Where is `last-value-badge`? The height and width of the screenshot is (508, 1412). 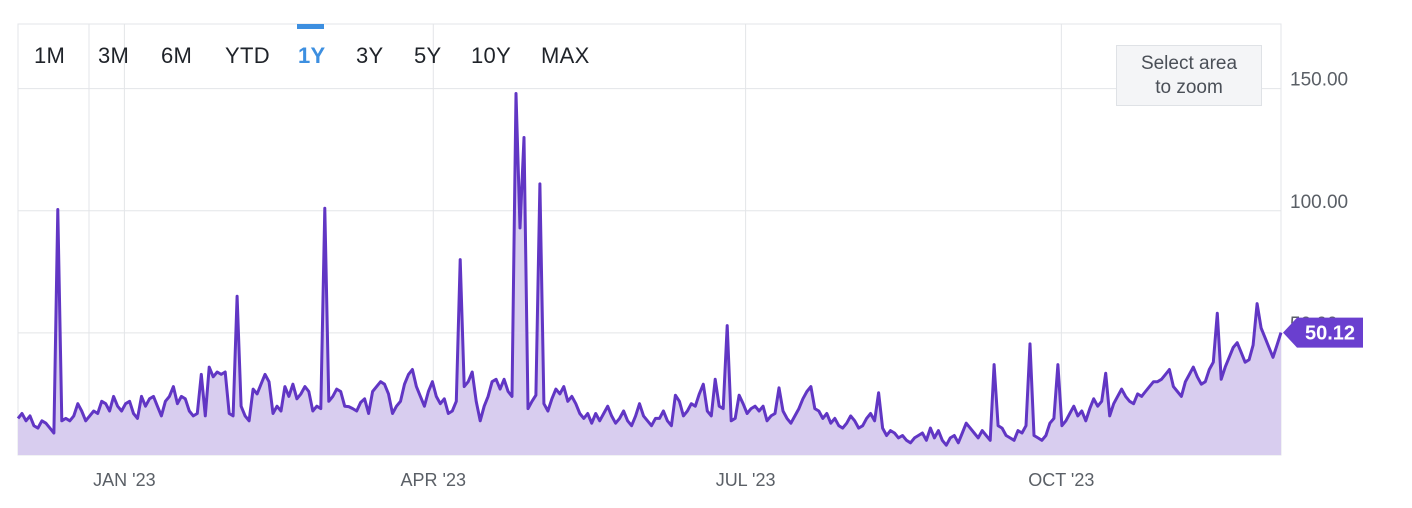
last-value-badge is located at coordinates (1323, 332).